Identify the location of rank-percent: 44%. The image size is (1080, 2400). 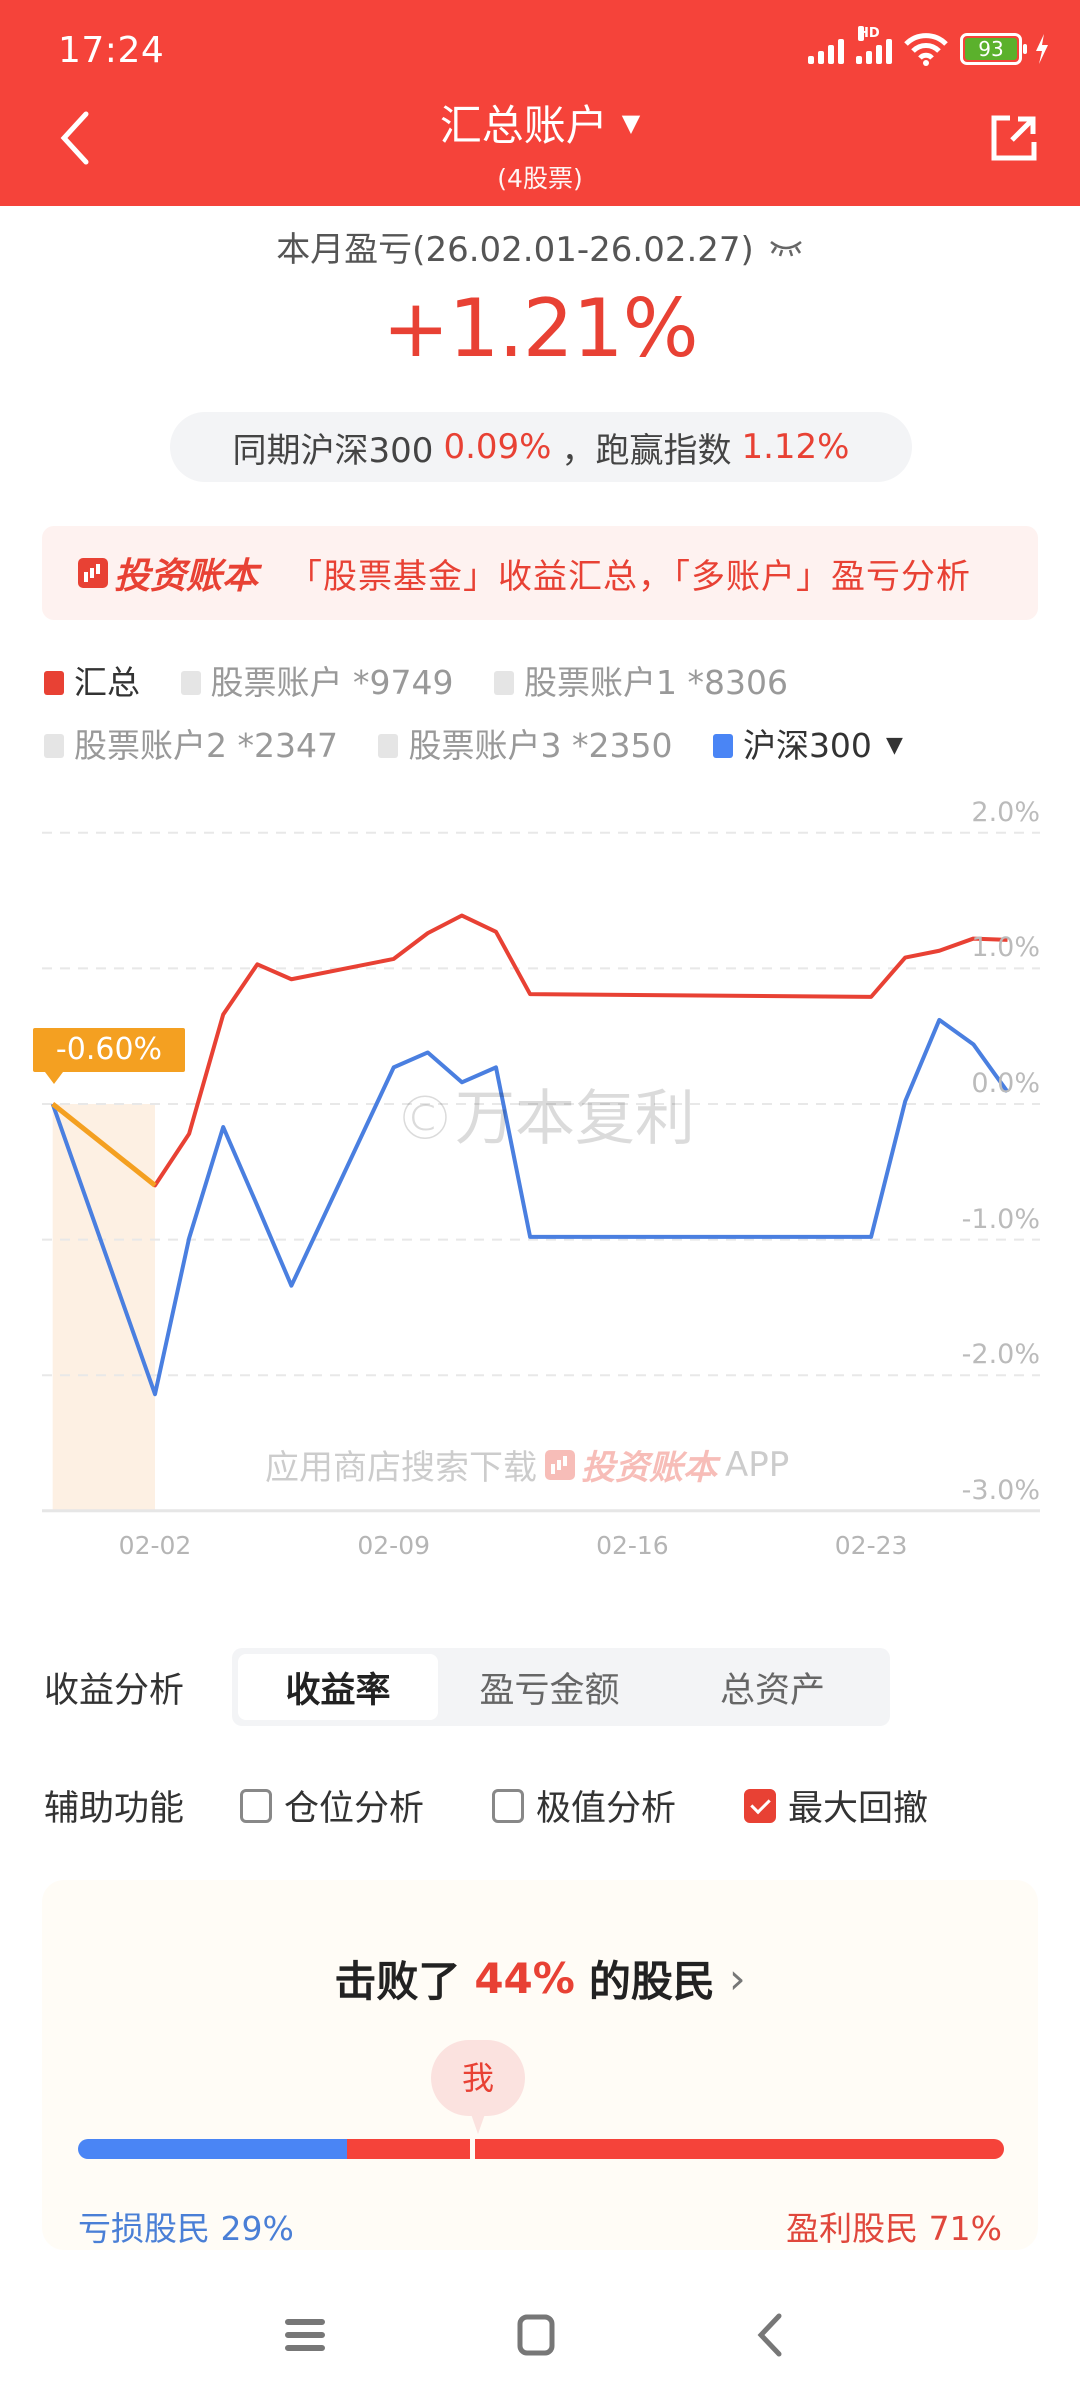
(524, 1978).